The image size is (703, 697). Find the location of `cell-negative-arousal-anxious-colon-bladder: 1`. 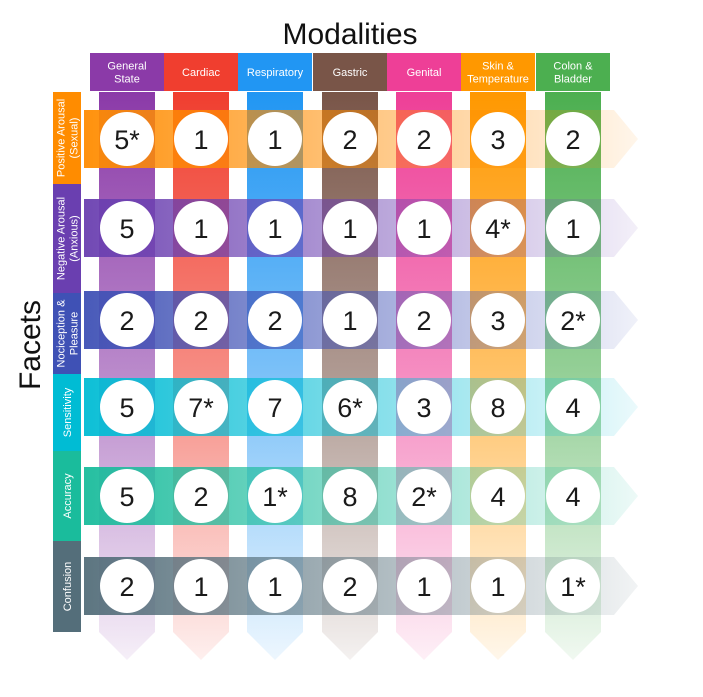

cell-negative-arousal-anxious-colon-bladder: 1 is located at coordinates (573, 228).